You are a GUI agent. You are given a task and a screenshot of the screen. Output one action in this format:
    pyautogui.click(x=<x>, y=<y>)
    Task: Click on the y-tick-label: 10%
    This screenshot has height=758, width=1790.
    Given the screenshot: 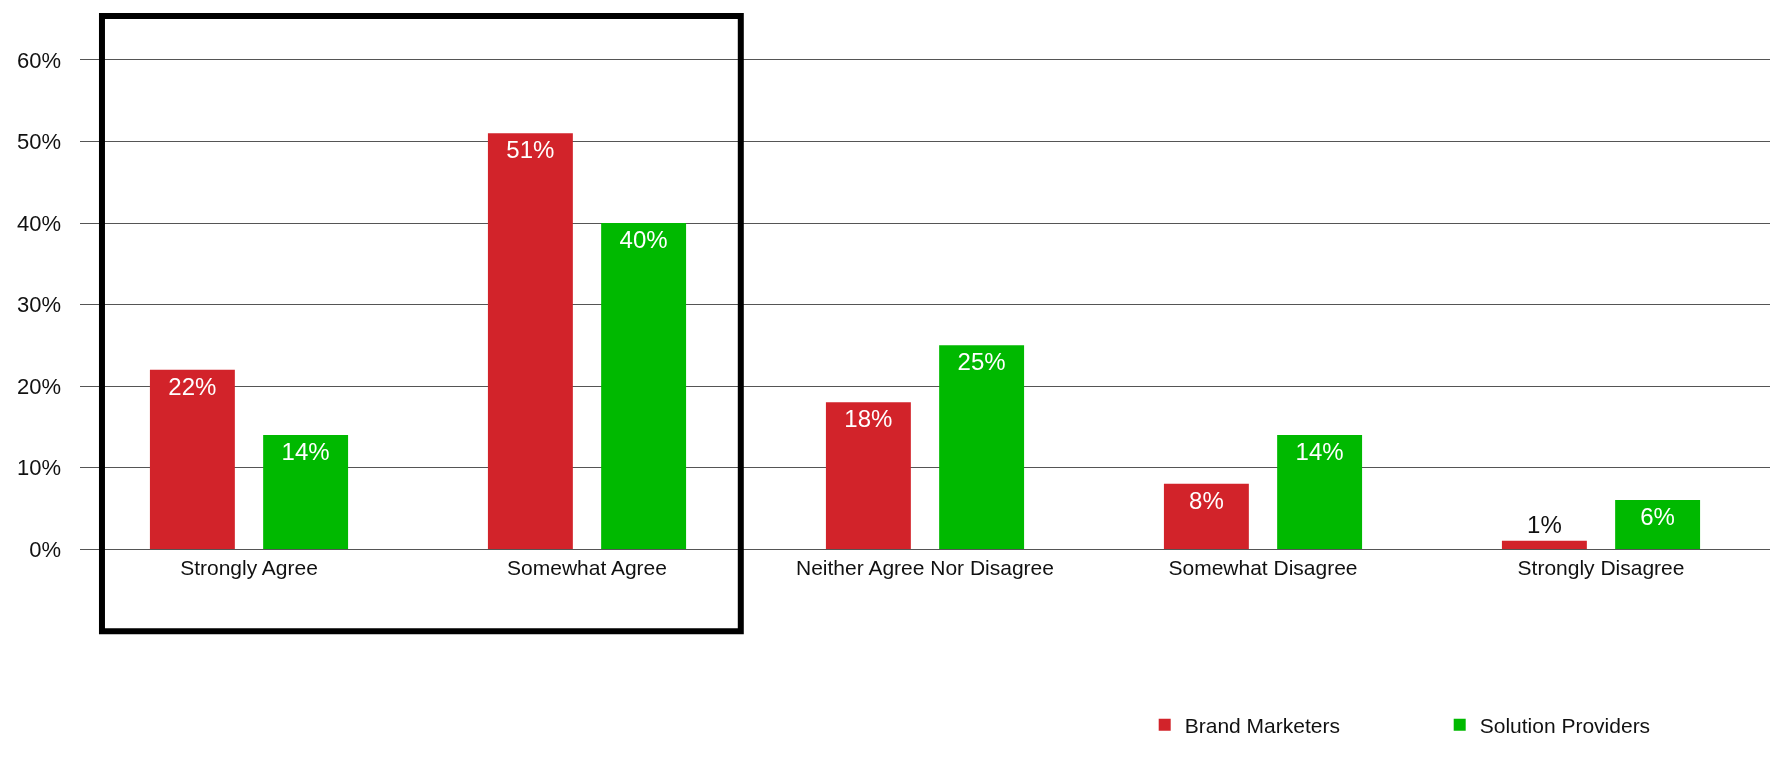 What is the action you would take?
    pyautogui.click(x=38, y=468)
    